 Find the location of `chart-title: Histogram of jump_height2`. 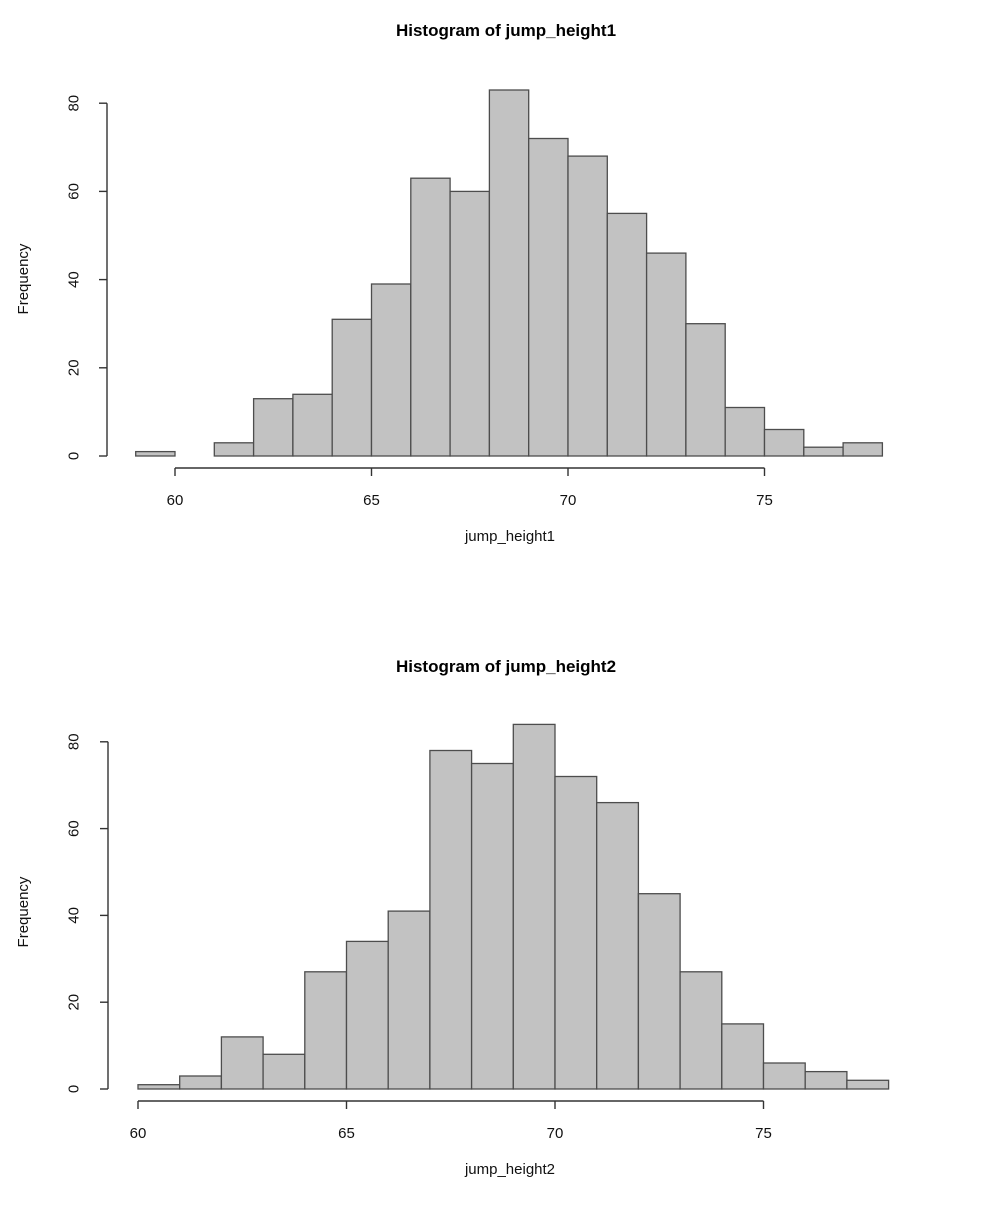

chart-title: Histogram of jump_height2 is located at coordinates (506, 666).